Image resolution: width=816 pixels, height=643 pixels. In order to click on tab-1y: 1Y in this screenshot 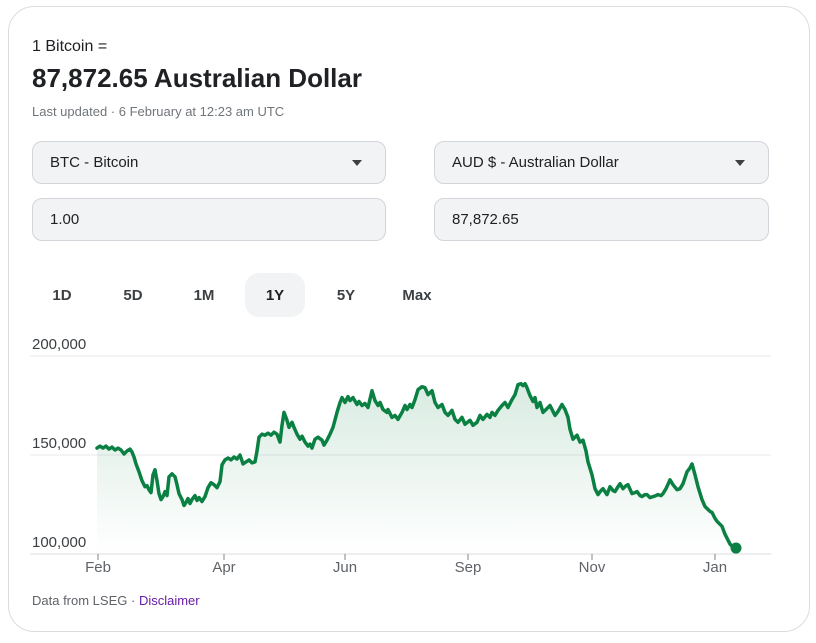, I will do `click(275, 295)`.